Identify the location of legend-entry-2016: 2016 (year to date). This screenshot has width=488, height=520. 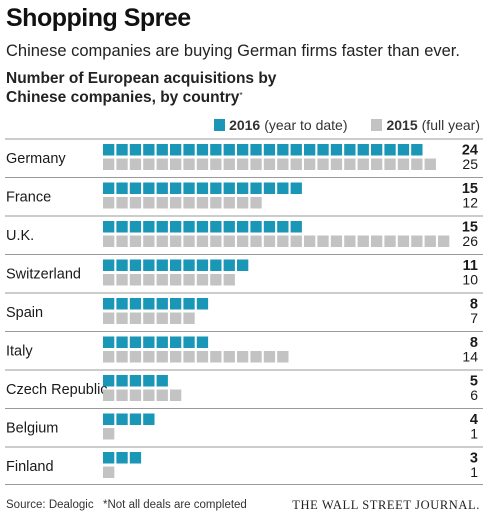
(280, 125).